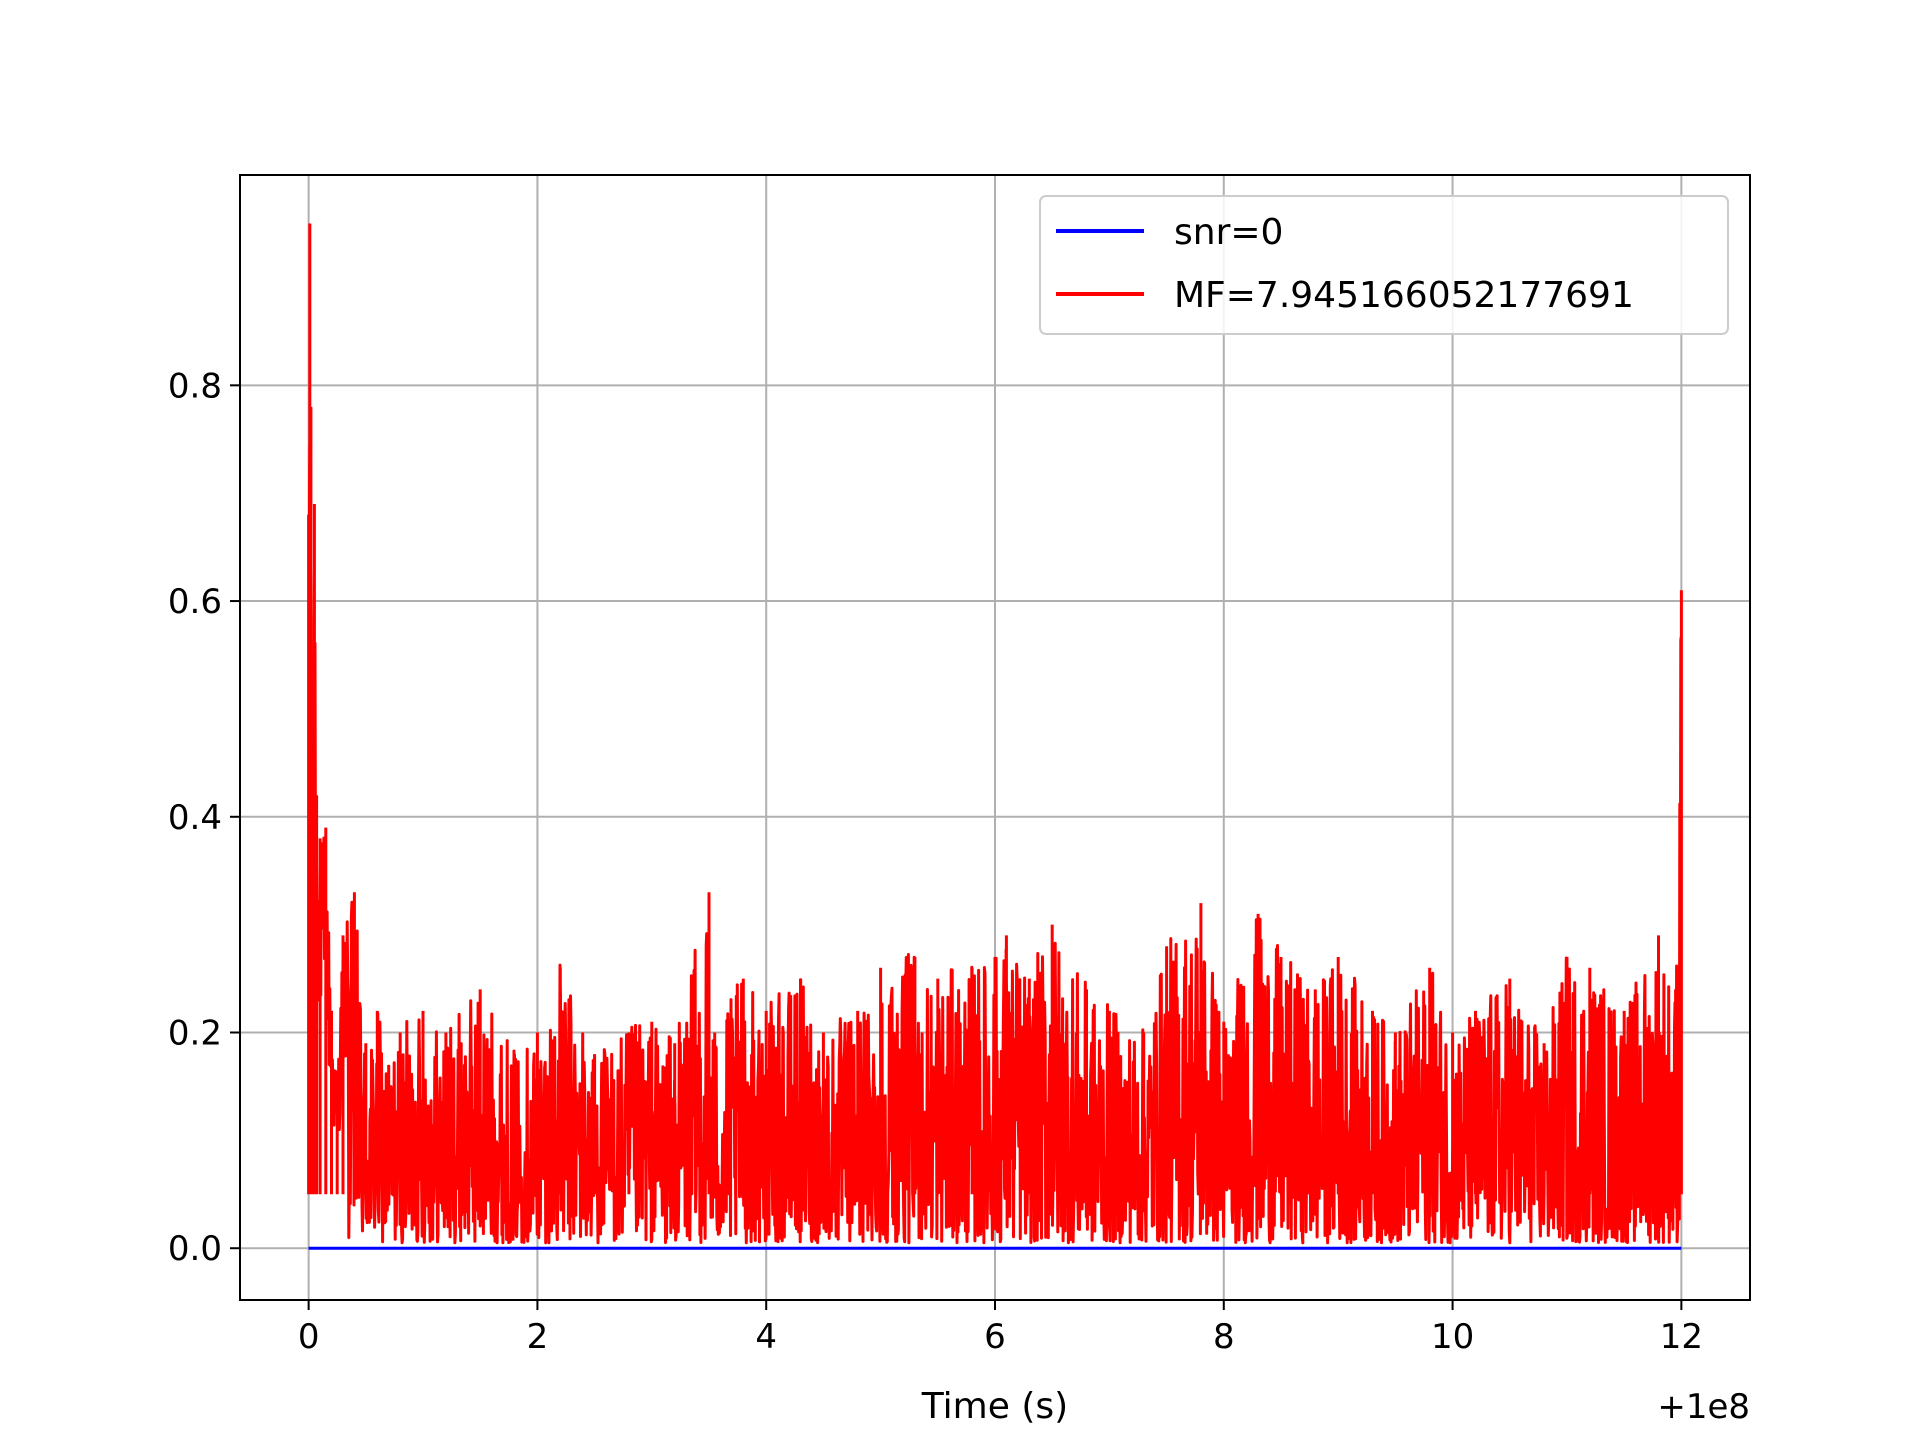 This screenshot has height=1440, width=1920. Describe the element at coordinates (195, 1034) in the screenshot. I see `y-tick-label: 0.2` at that location.